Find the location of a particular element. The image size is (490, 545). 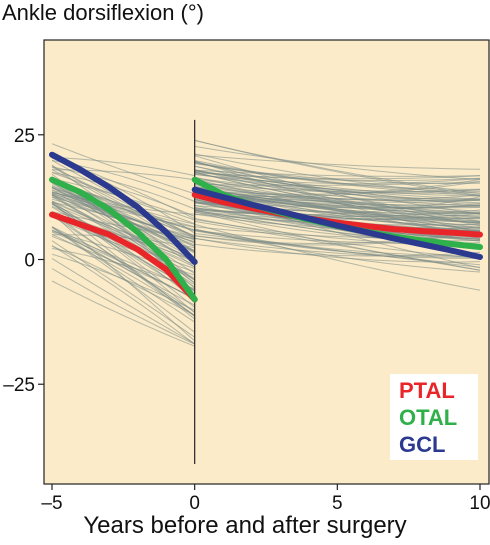

legend-entry-ptal: PTAL is located at coordinates (427, 390).